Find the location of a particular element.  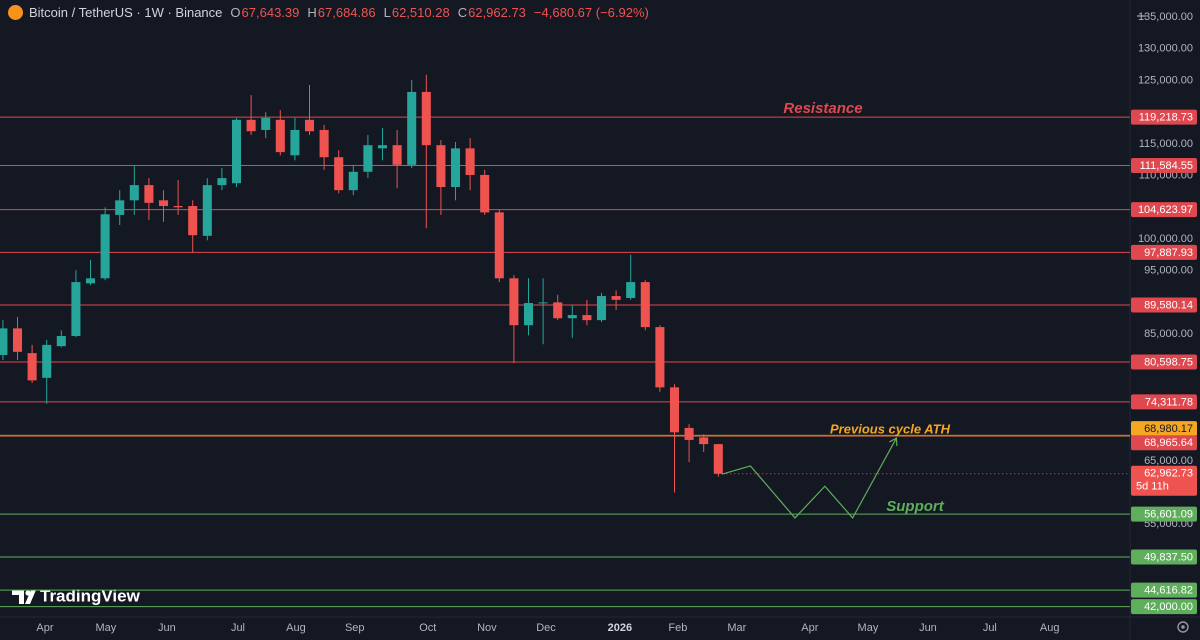

last-price-label: 62,962.73 is located at coordinates (1168, 474).